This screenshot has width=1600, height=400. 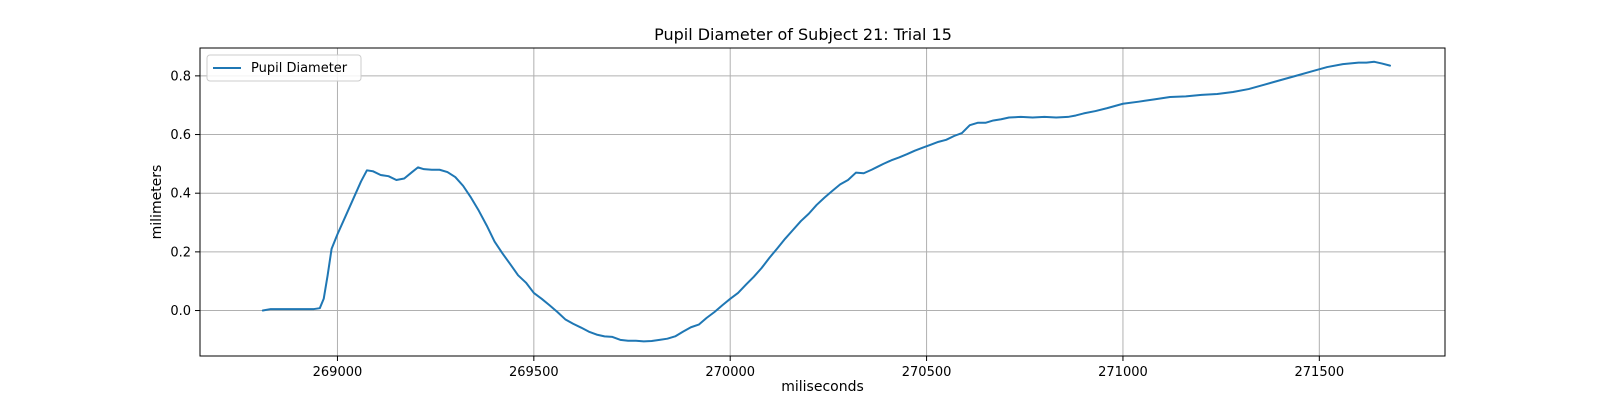 What do you see at coordinates (338, 372) in the screenshot?
I see `x-tick-label: 269000` at bounding box center [338, 372].